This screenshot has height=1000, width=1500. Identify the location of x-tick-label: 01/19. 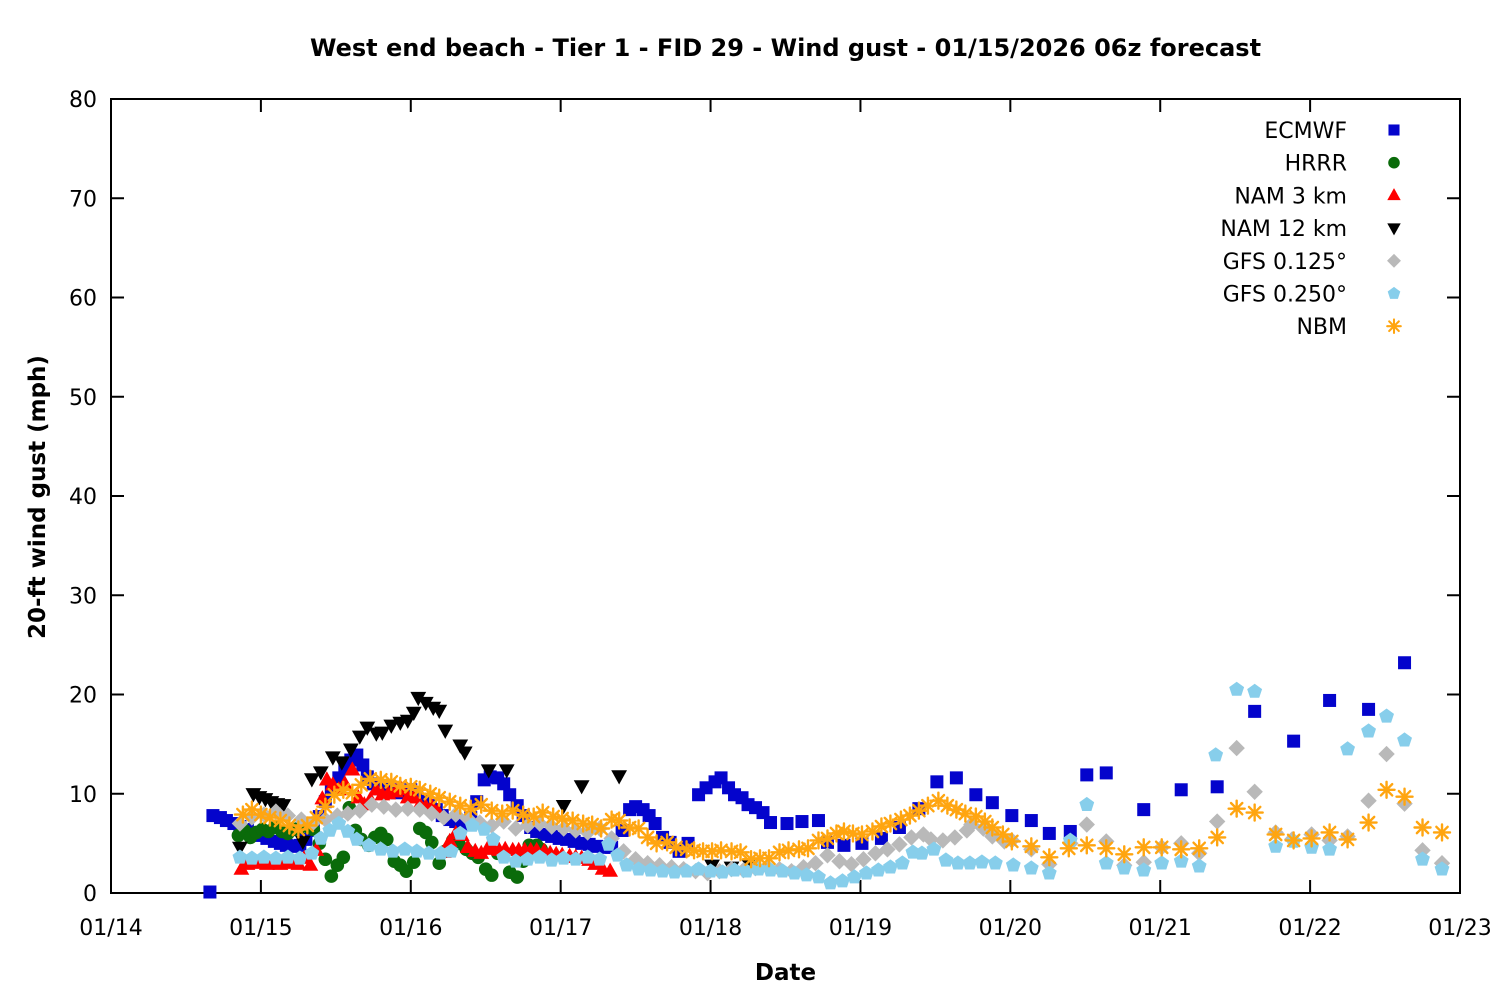
(860, 928).